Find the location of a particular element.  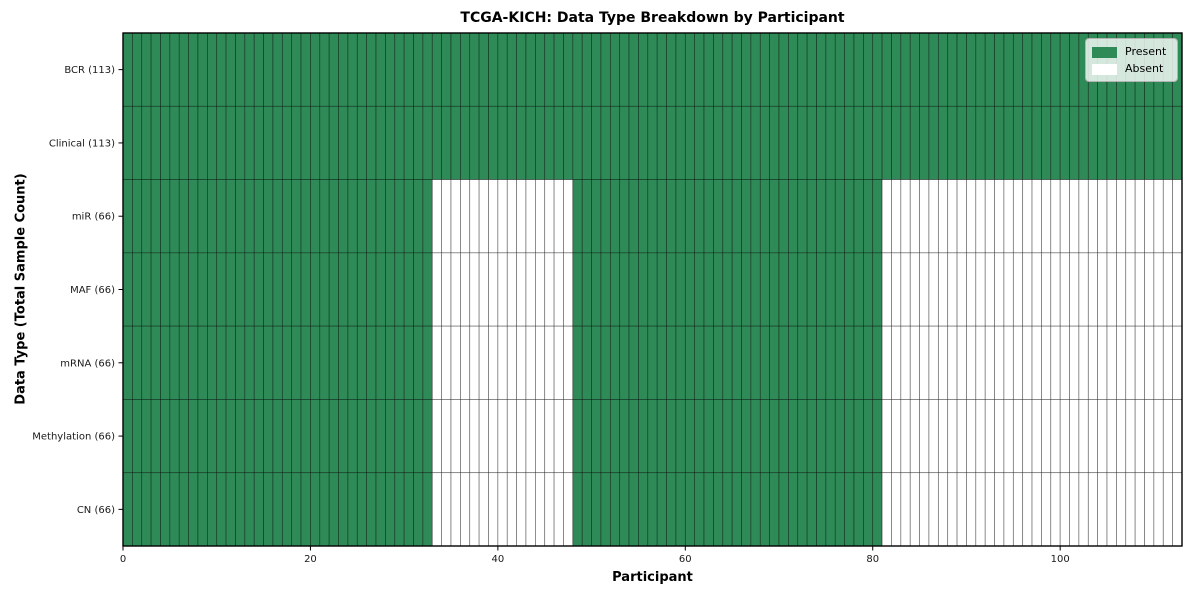

legend-absent-label: Absent is located at coordinates (1144, 68).